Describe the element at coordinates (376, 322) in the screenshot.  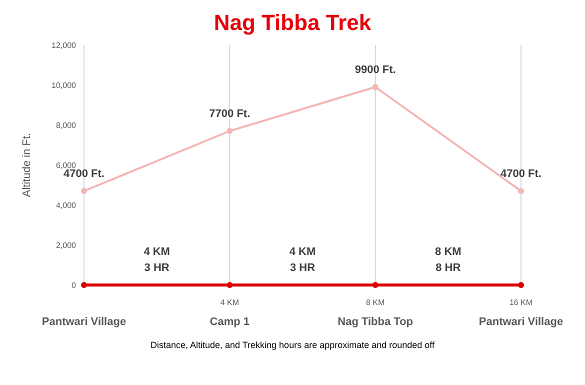
I see `x-tick-label: Nag Tibba Top` at that location.